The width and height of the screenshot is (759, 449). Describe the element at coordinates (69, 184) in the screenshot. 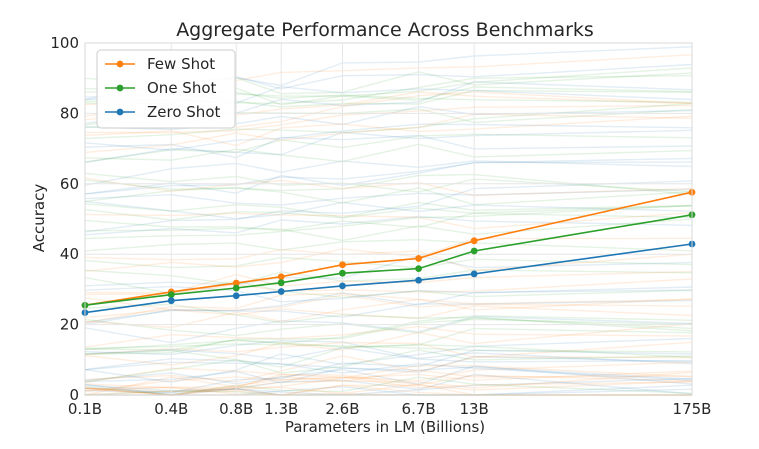

I see `y-tick-label: 60` at that location.